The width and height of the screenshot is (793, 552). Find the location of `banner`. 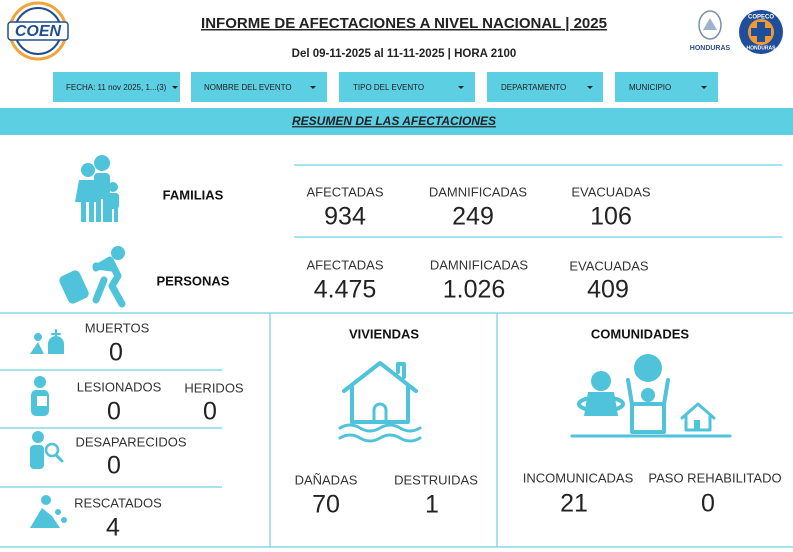

banner is located at coordinates (396, 121).